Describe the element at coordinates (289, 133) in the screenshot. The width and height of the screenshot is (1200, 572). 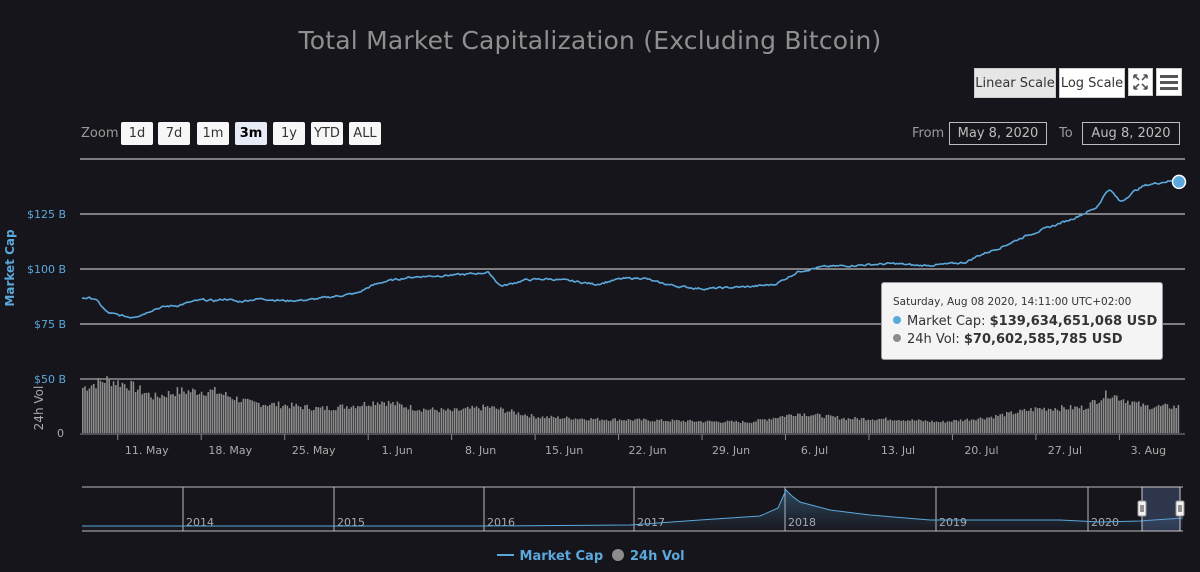
I see `zoom-1y-button: 1y` at that location.